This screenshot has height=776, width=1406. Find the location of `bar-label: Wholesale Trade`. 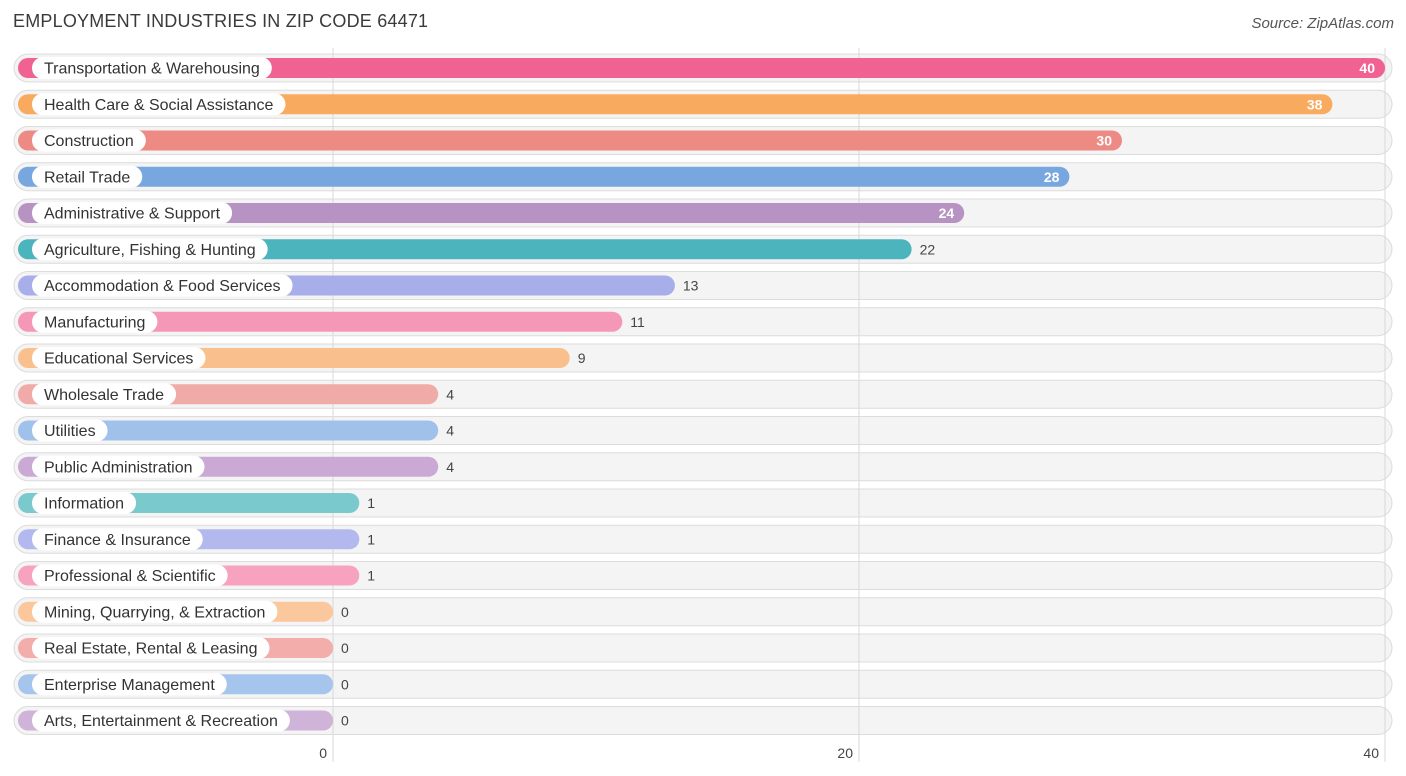

bar-label: Wholesale Trade is located at coordinates (104, 395).